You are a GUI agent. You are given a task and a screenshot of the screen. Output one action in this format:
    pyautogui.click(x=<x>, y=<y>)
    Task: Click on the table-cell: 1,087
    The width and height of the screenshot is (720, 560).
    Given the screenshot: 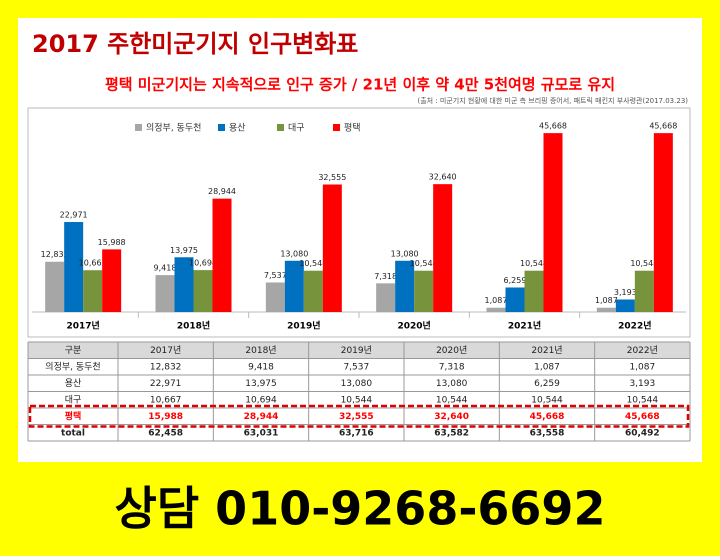 What is the action you would take?
    pyautogui.click(x=642, y=367)
    